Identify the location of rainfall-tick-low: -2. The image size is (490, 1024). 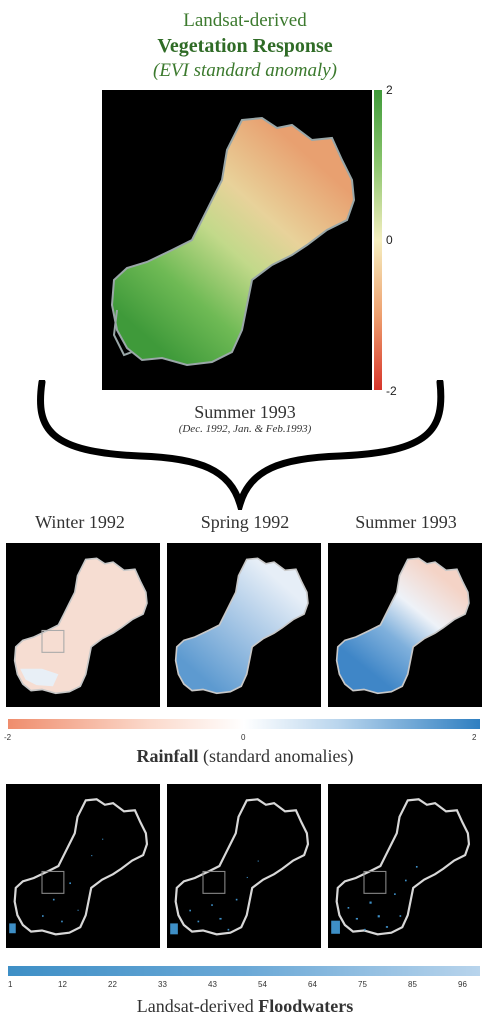
(8, 737).